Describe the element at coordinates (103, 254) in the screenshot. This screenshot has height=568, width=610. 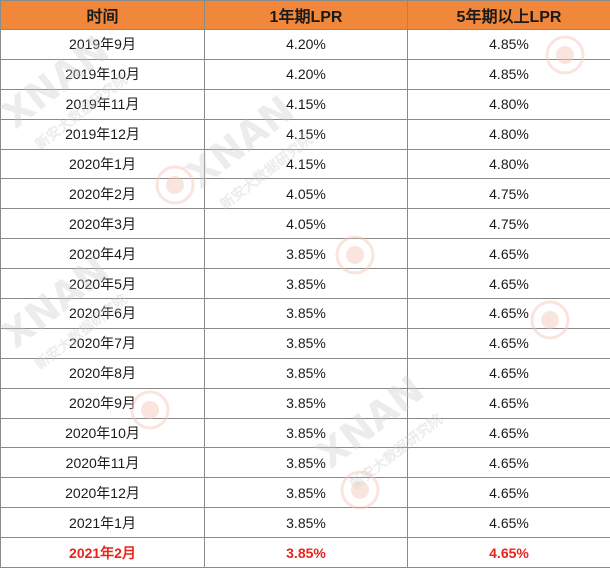
I see `cell-time: 2020年4月` at that location.